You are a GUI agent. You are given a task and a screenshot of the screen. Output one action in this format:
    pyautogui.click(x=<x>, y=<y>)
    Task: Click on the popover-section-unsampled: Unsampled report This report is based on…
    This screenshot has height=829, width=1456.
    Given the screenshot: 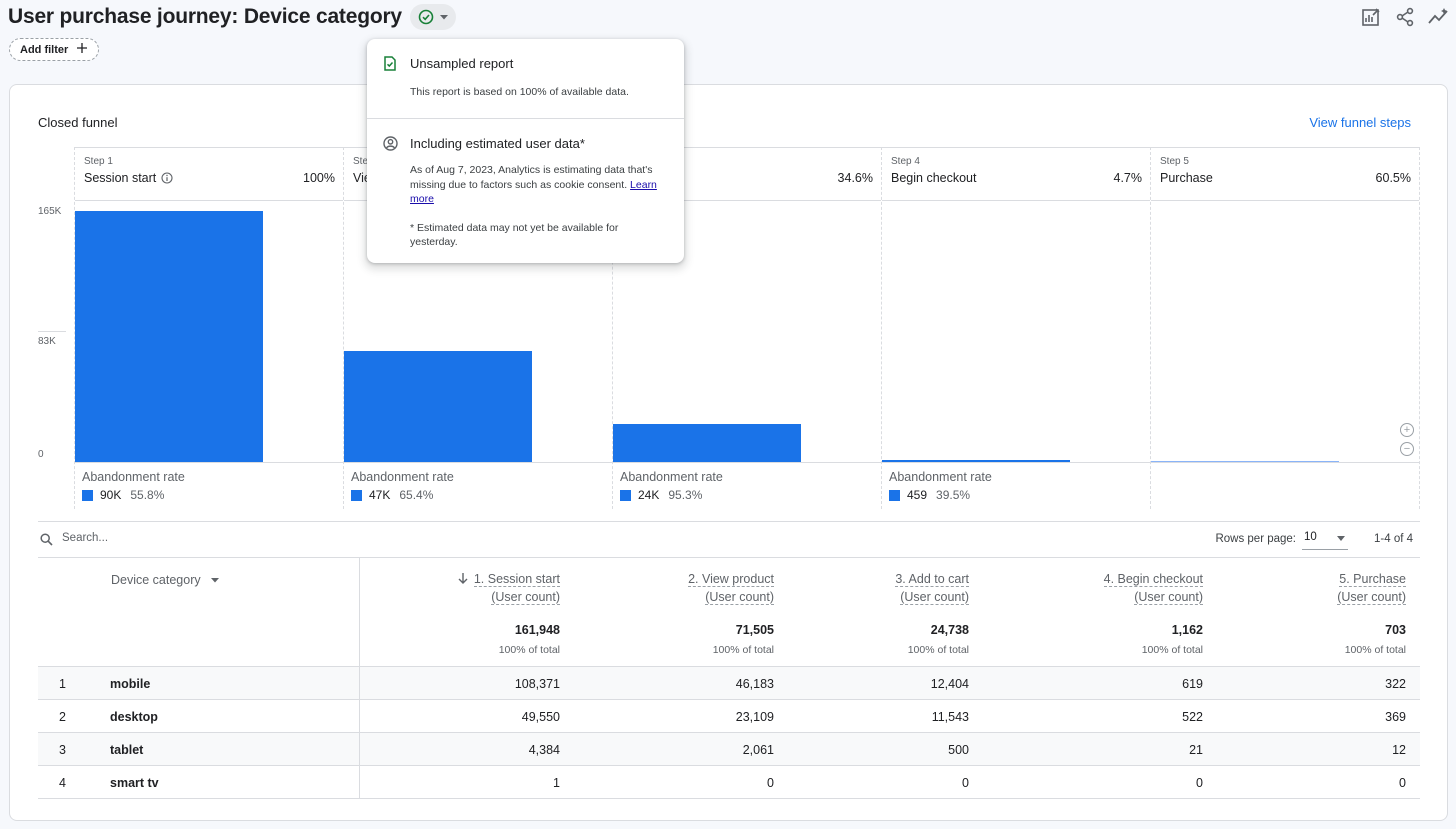 What is the action you would take?
    pyautogui.click(x=525, y=78)
    